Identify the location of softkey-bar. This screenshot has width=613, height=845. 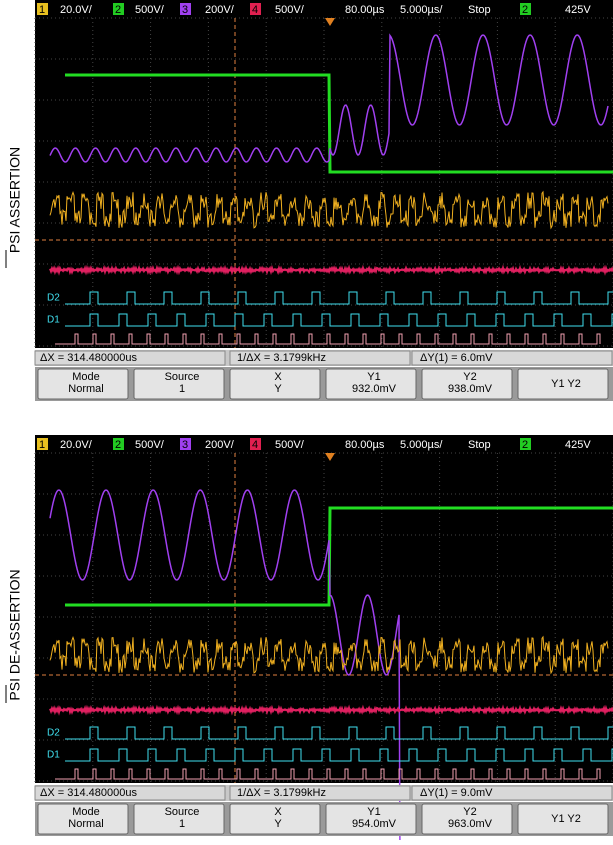
(324, 384).